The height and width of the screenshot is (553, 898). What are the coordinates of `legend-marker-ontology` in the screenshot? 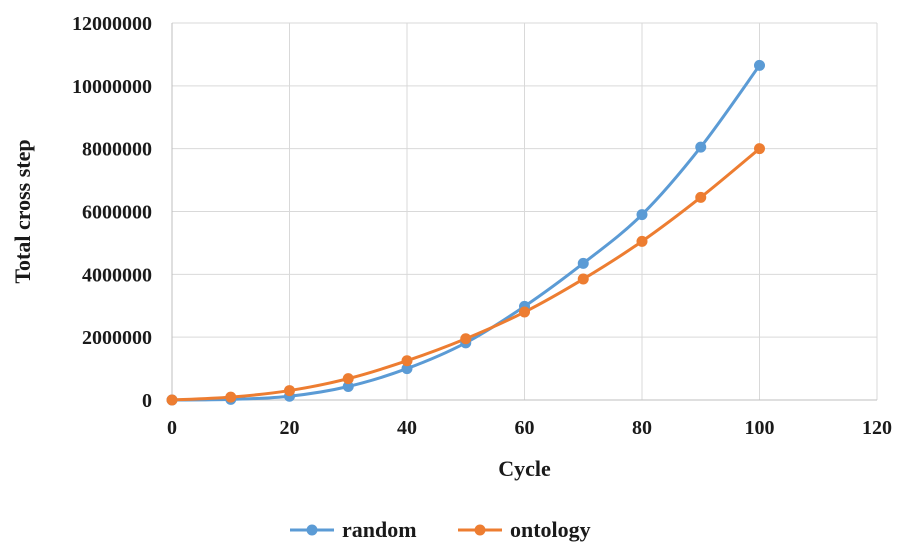 It's located at (480, 530).